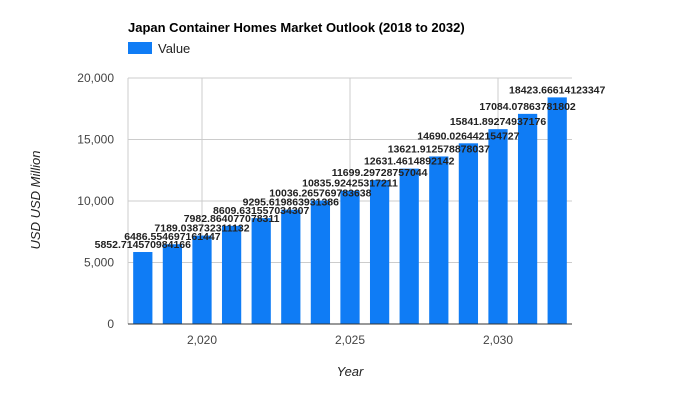 This screenshot has width=700, height=400. I want to click on bar-data-label: 10835.92425317211, so click(350, 184).